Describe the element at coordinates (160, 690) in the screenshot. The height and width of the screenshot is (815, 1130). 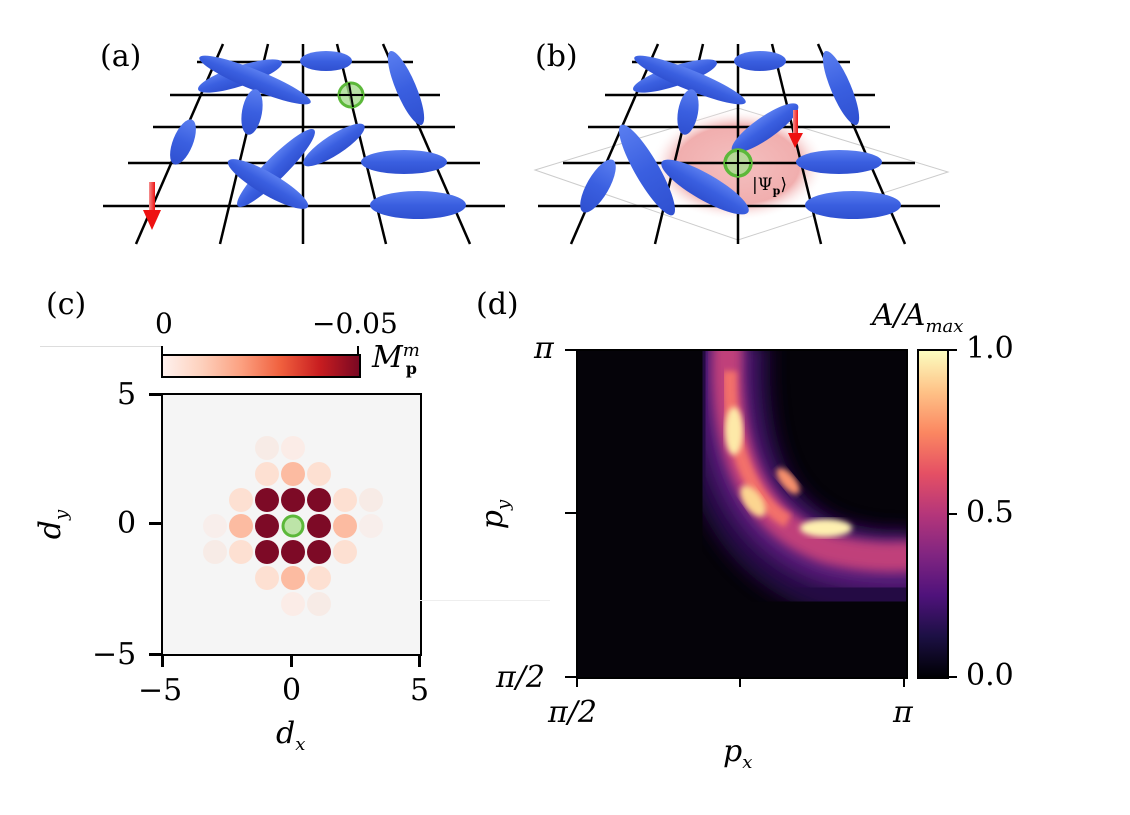
I see `xtick-label-c-m5: −5` at that location.